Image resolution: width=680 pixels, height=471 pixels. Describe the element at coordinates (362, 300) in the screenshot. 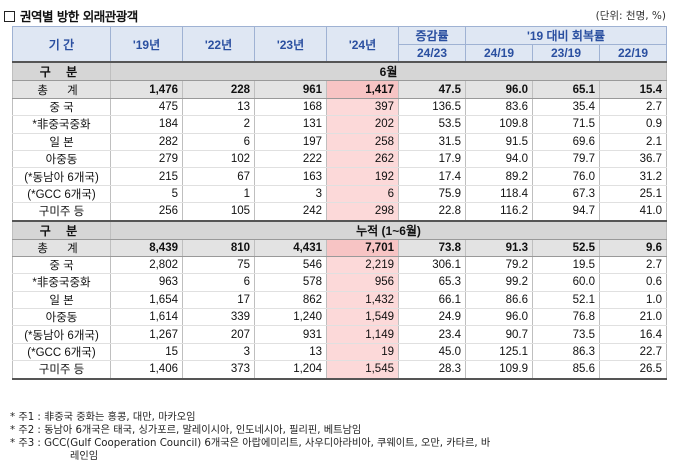

I see `table-cell: 1,432` at that location.